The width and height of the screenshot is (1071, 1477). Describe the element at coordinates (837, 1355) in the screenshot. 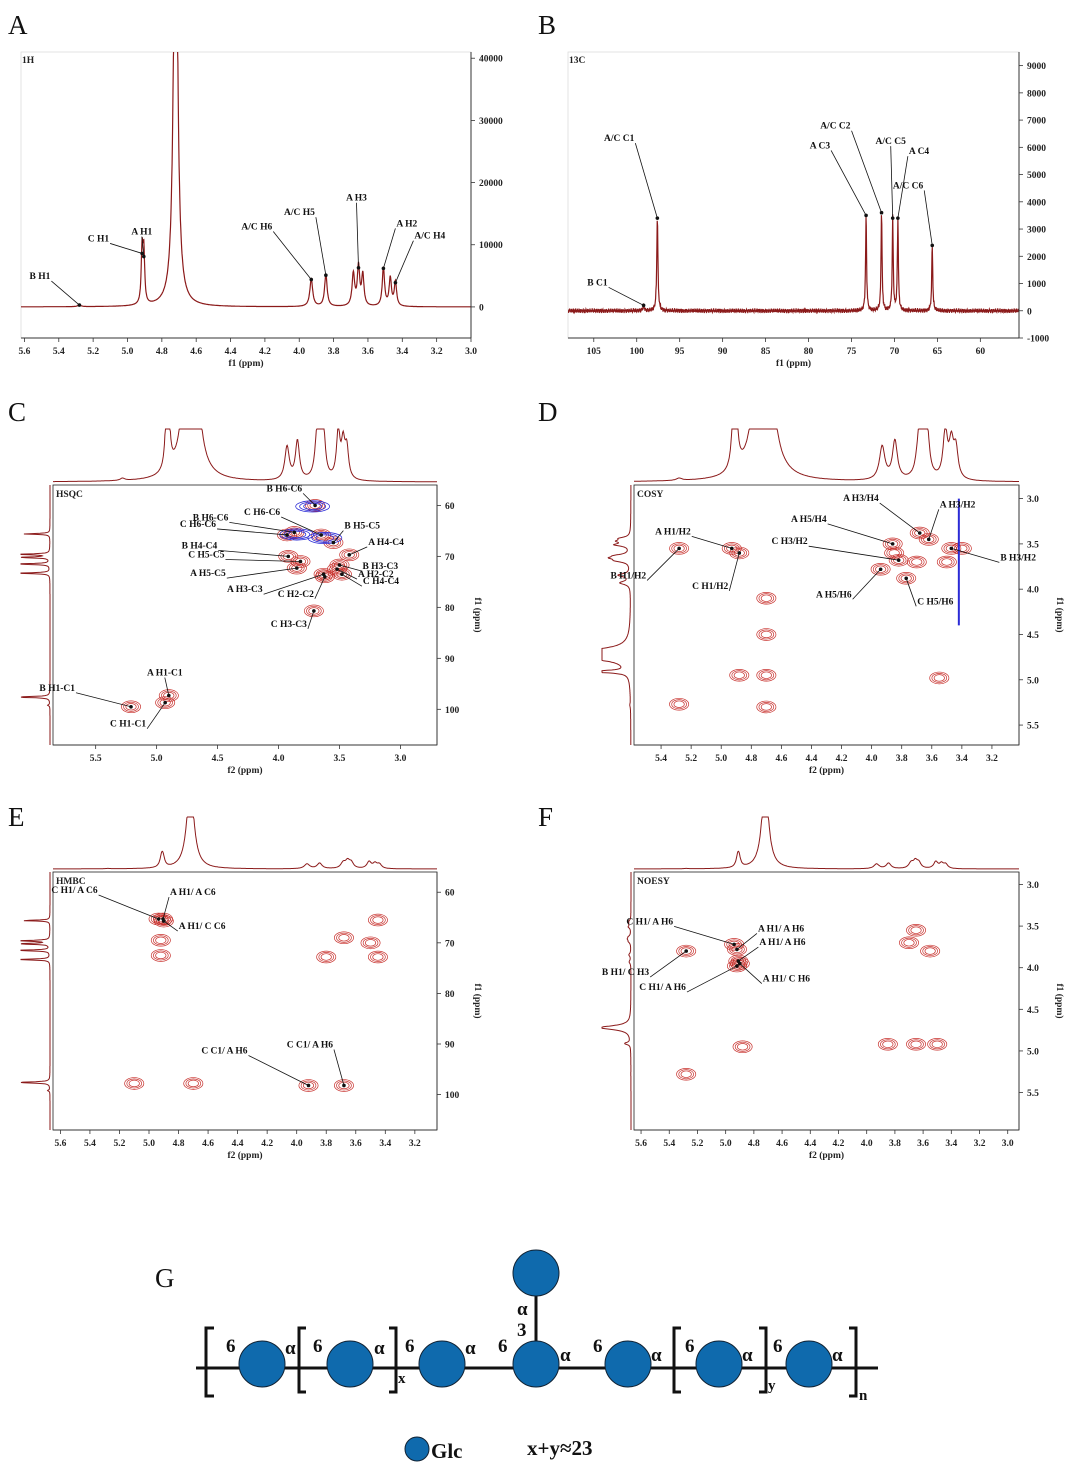

I see `anomer-7: α` at that location.